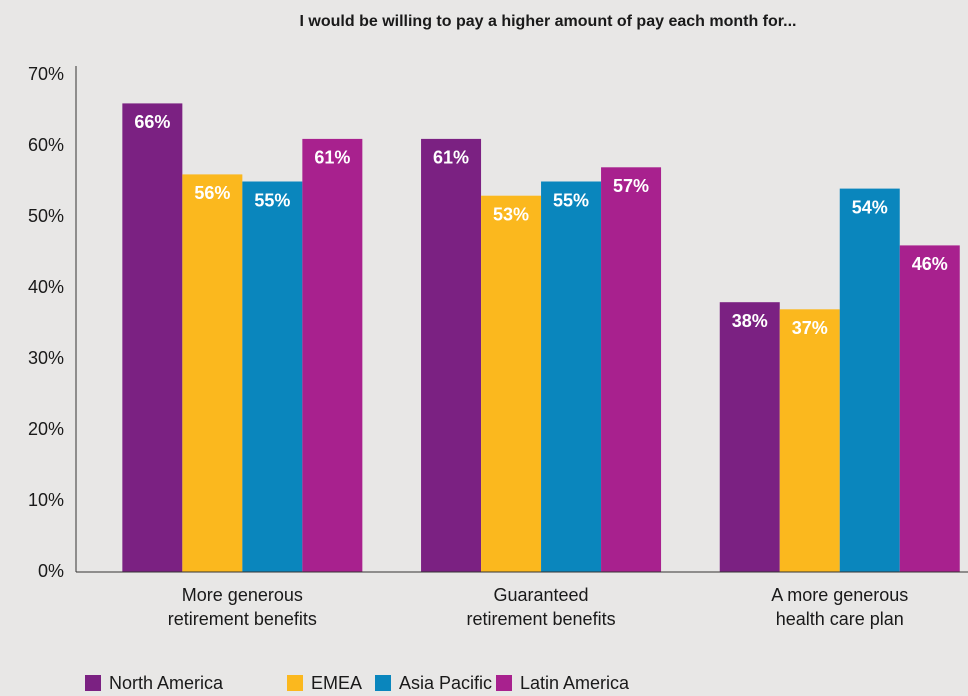  Describe the element at coordinates (840, 619) in the screenshot. I see `x-tick-label: health care plan` at that location.